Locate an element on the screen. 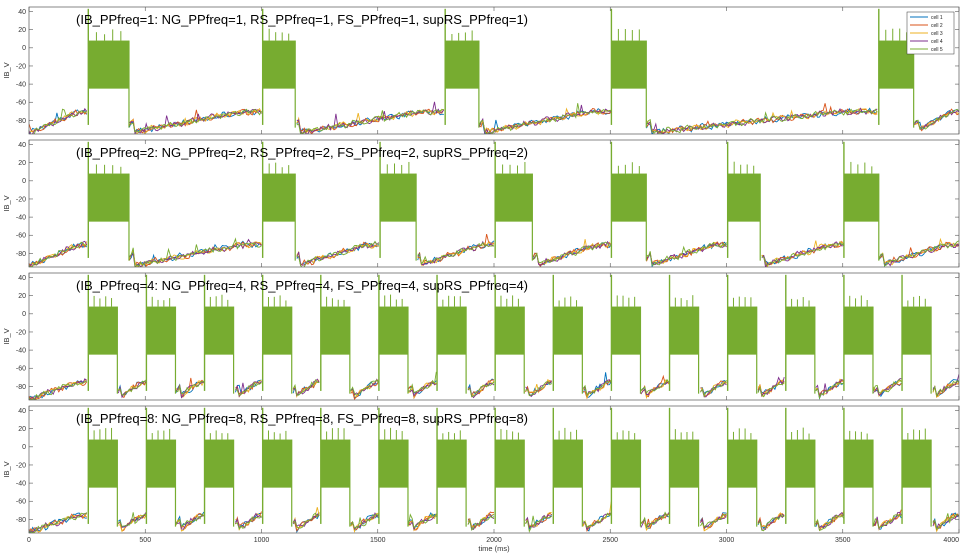  x-axis-label: time (ms) is located at coordinates (494, 548).